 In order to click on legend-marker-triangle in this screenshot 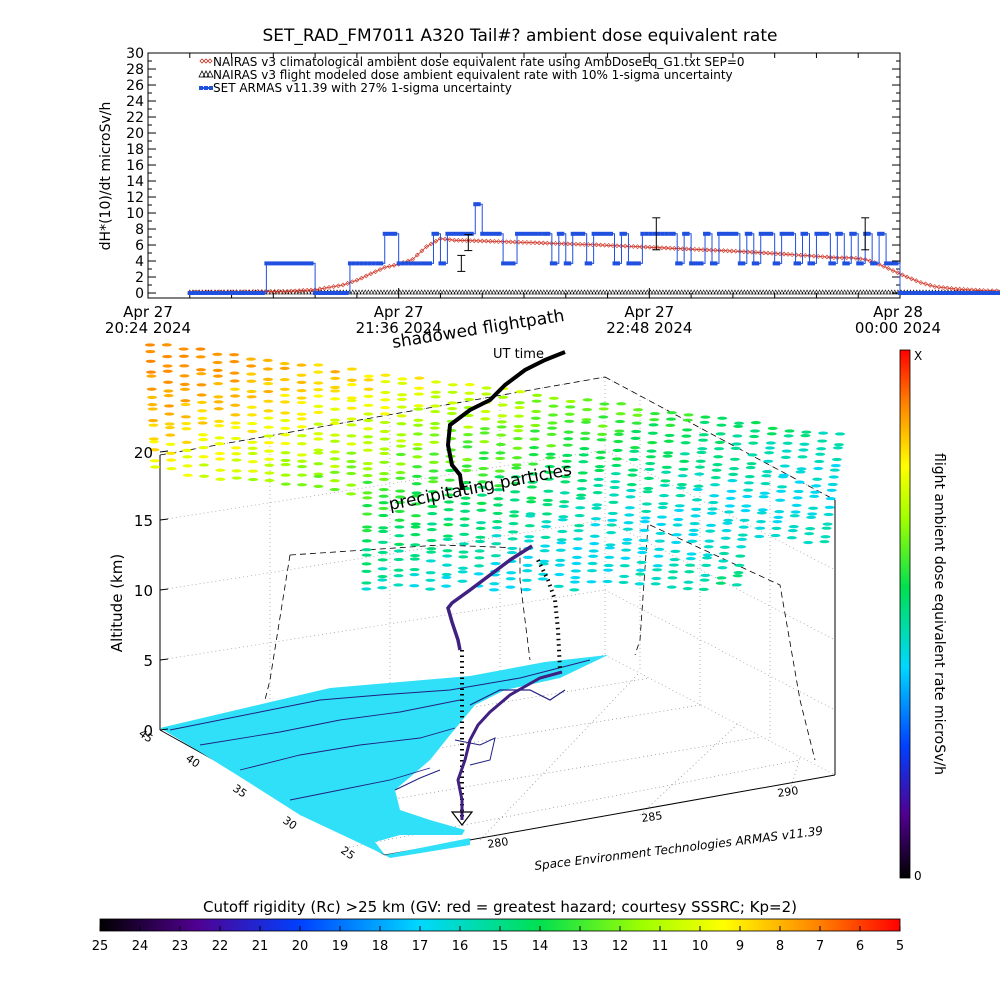, I will do `click(206, 74)`.